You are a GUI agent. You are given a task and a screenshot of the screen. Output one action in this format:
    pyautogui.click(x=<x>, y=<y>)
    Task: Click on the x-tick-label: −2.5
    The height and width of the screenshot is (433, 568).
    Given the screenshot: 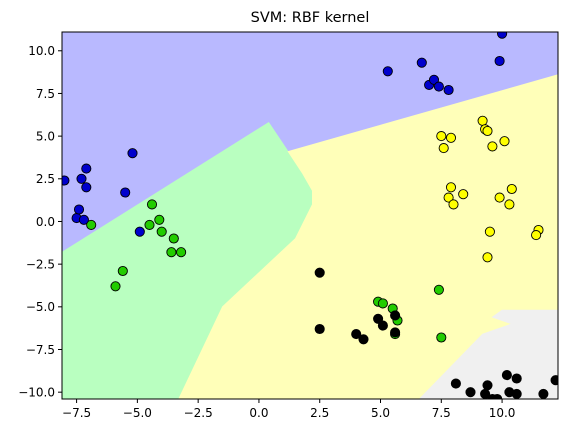 What is the action you would take?
    pyautogui.click(x=198, y=413)
    